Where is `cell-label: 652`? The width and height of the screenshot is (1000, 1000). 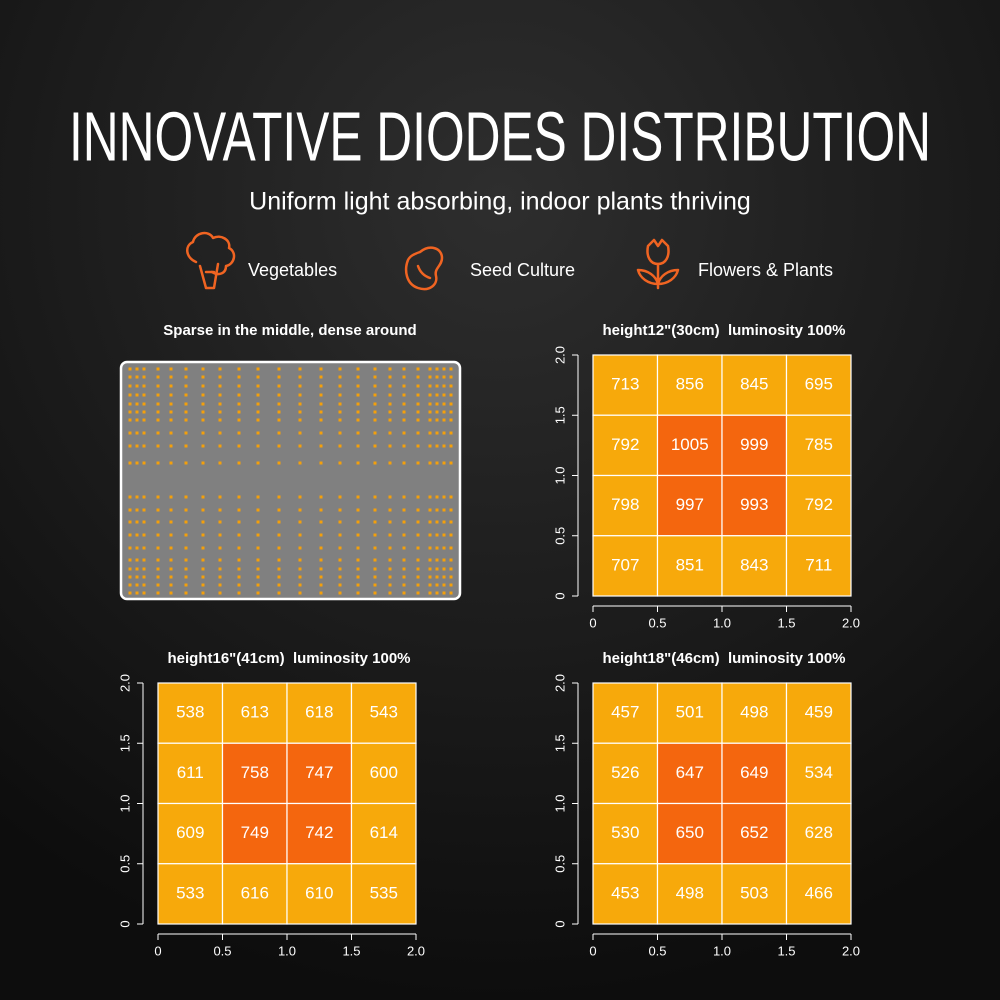 cell-label: 652 is located at coordinates (754, 832).